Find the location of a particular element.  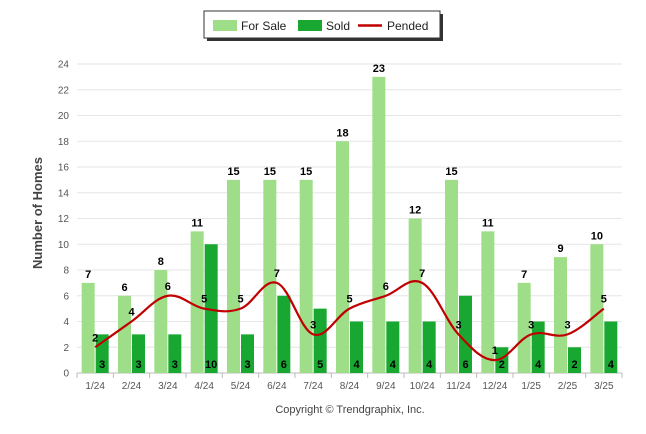

y-tick-label: 10 is located at coordinates (64, 245).